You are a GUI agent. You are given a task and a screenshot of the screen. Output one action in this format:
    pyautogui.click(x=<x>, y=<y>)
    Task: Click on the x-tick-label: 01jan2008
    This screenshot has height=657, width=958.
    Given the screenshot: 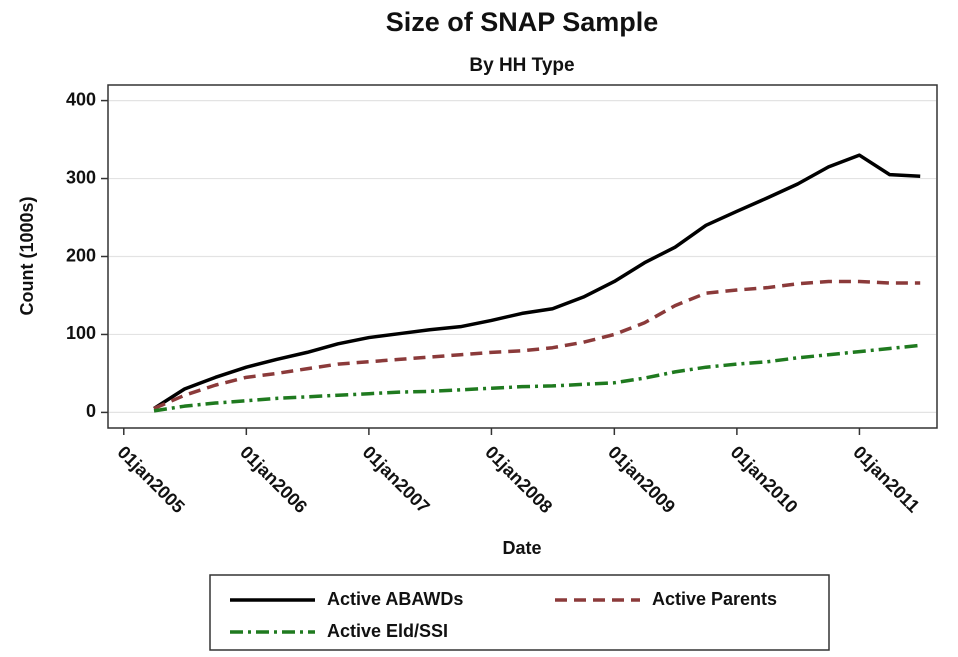 What is the action you would take?
    pyautogui.click(x=518, y=479)
    